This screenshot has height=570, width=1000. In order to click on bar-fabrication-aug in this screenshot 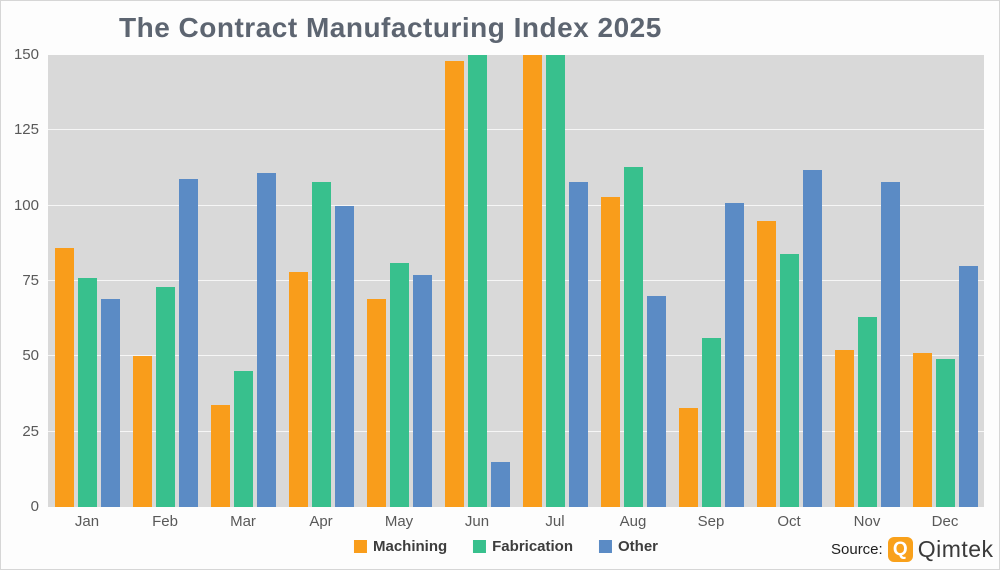, I will do `click(633, 336)`.